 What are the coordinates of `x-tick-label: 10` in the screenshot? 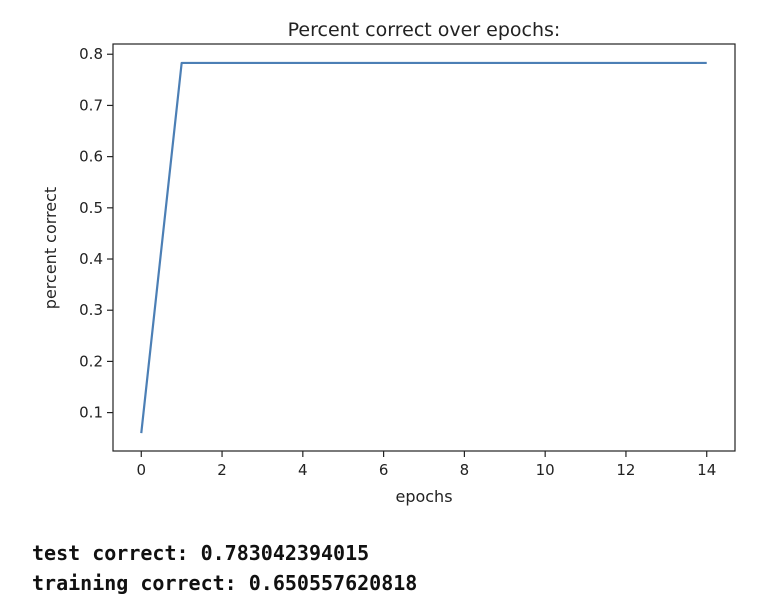 It's located at (545, 470).